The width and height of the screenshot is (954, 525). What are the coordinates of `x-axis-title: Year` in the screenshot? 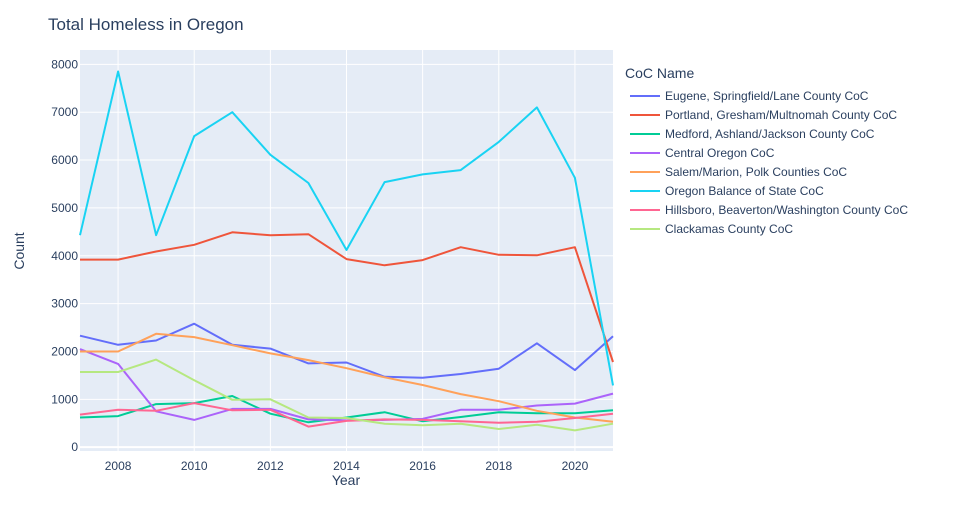 It's located at (346, 480).